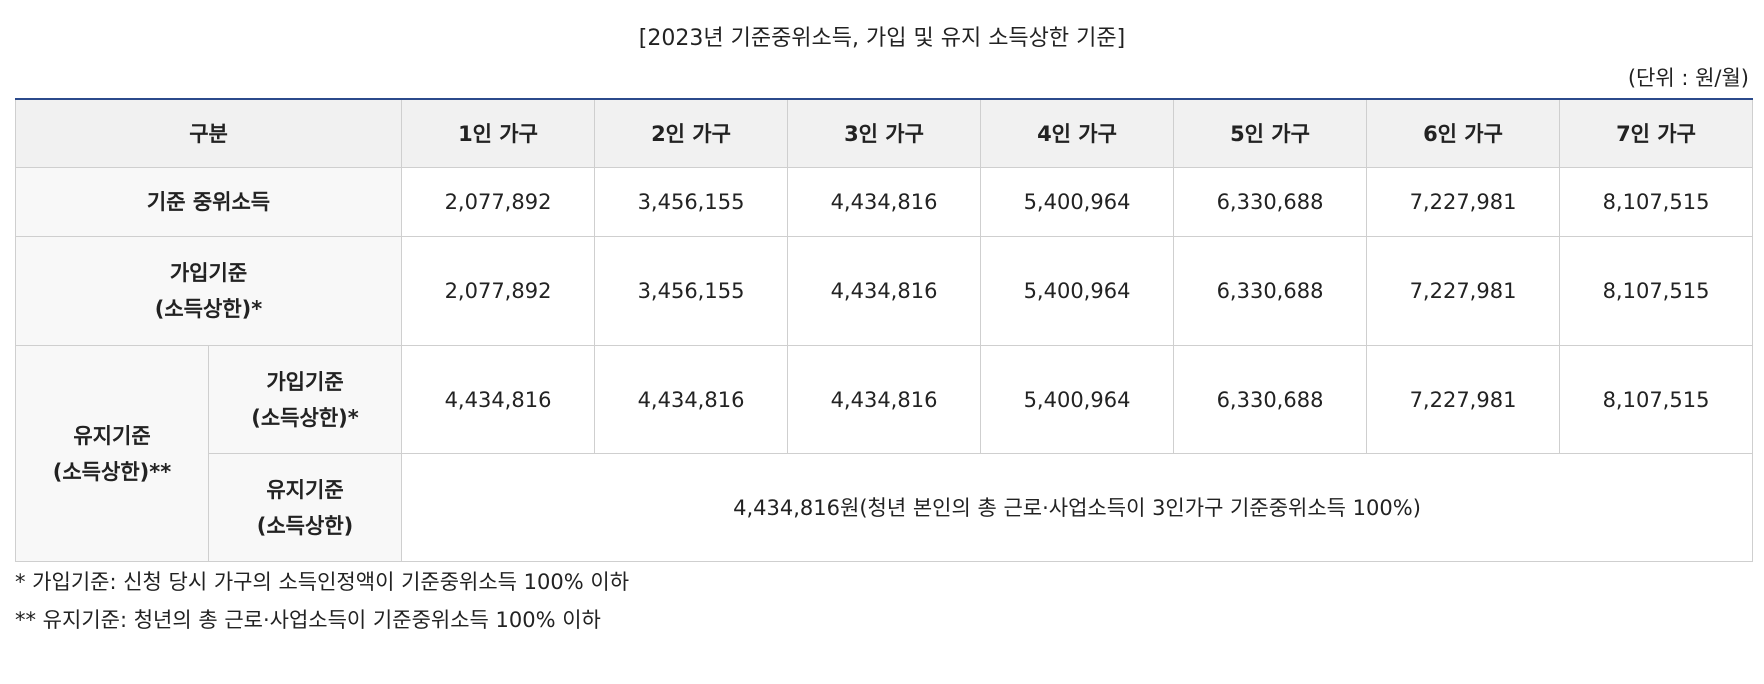  I want to click on table-caption: [2023년 기준중위소득, 가입 및 유지 소득상한 기준], so click(882, 38).